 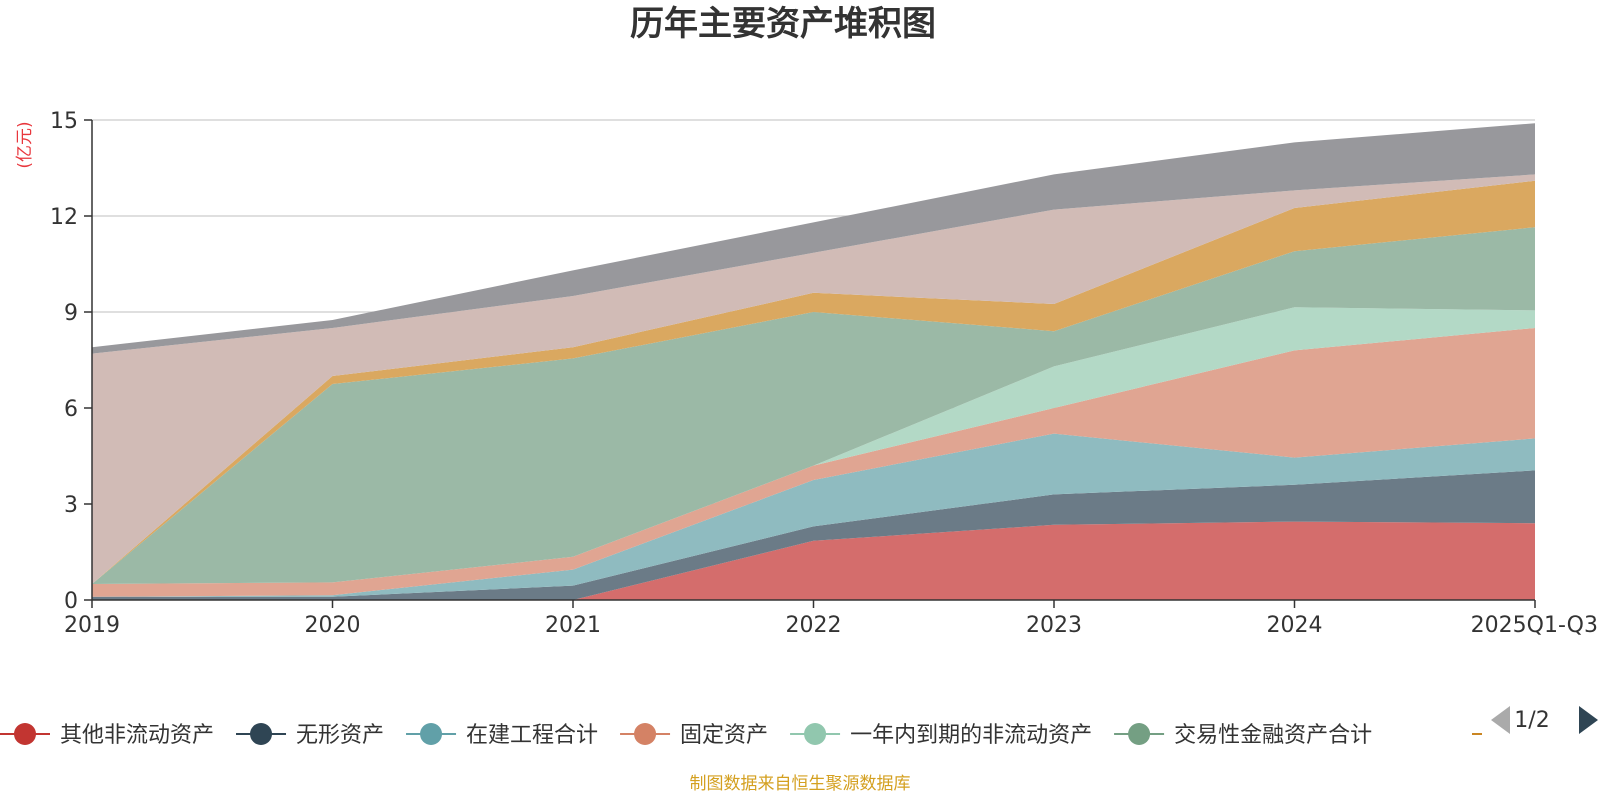 What do you see at coordinates (71, 601) in the screenshot?
I see `y-tick-label-0: 0` at bounding box center [71, 601].